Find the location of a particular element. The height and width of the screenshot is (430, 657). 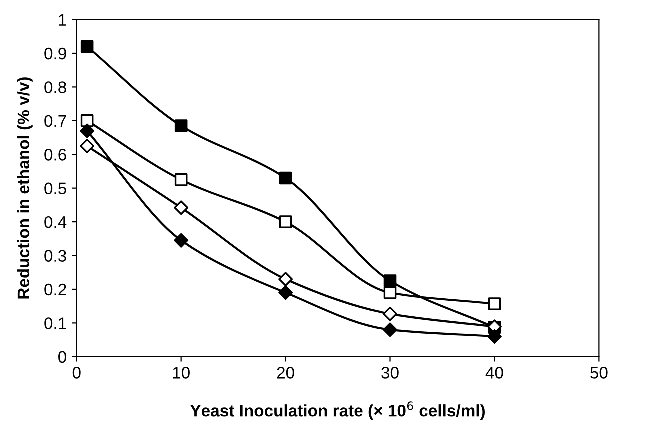

y-tick-label: 0.1 is located at coordinates (55, 324).